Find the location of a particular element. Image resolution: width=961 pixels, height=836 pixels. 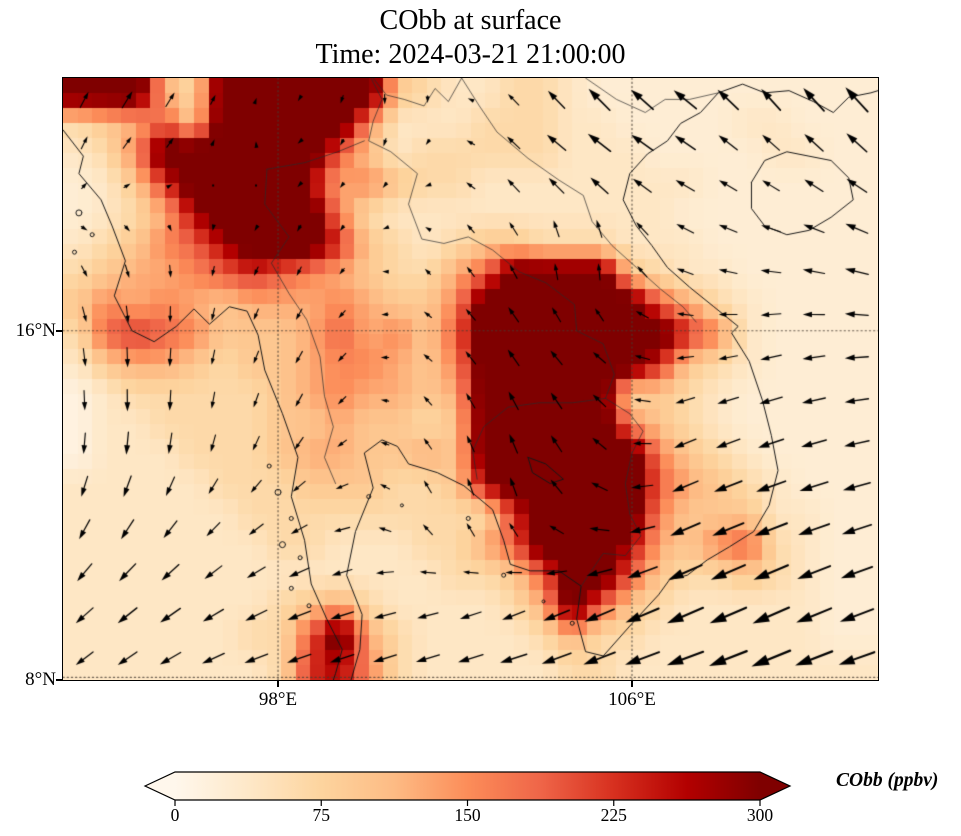

colorbar-tick-label: 300 is located at coordinates (760, 815).